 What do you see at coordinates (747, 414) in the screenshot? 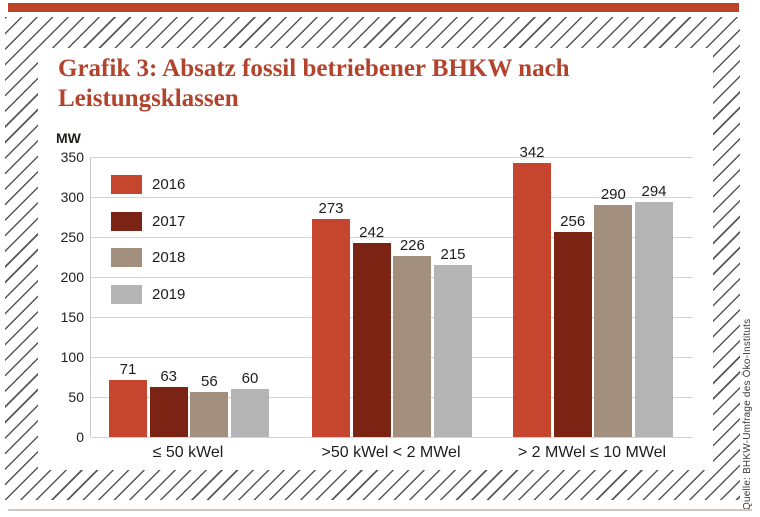
I see `source-note: Quelle: BHKW-Umfrage des Öko-Instituts` at bounding box center [747, 414].